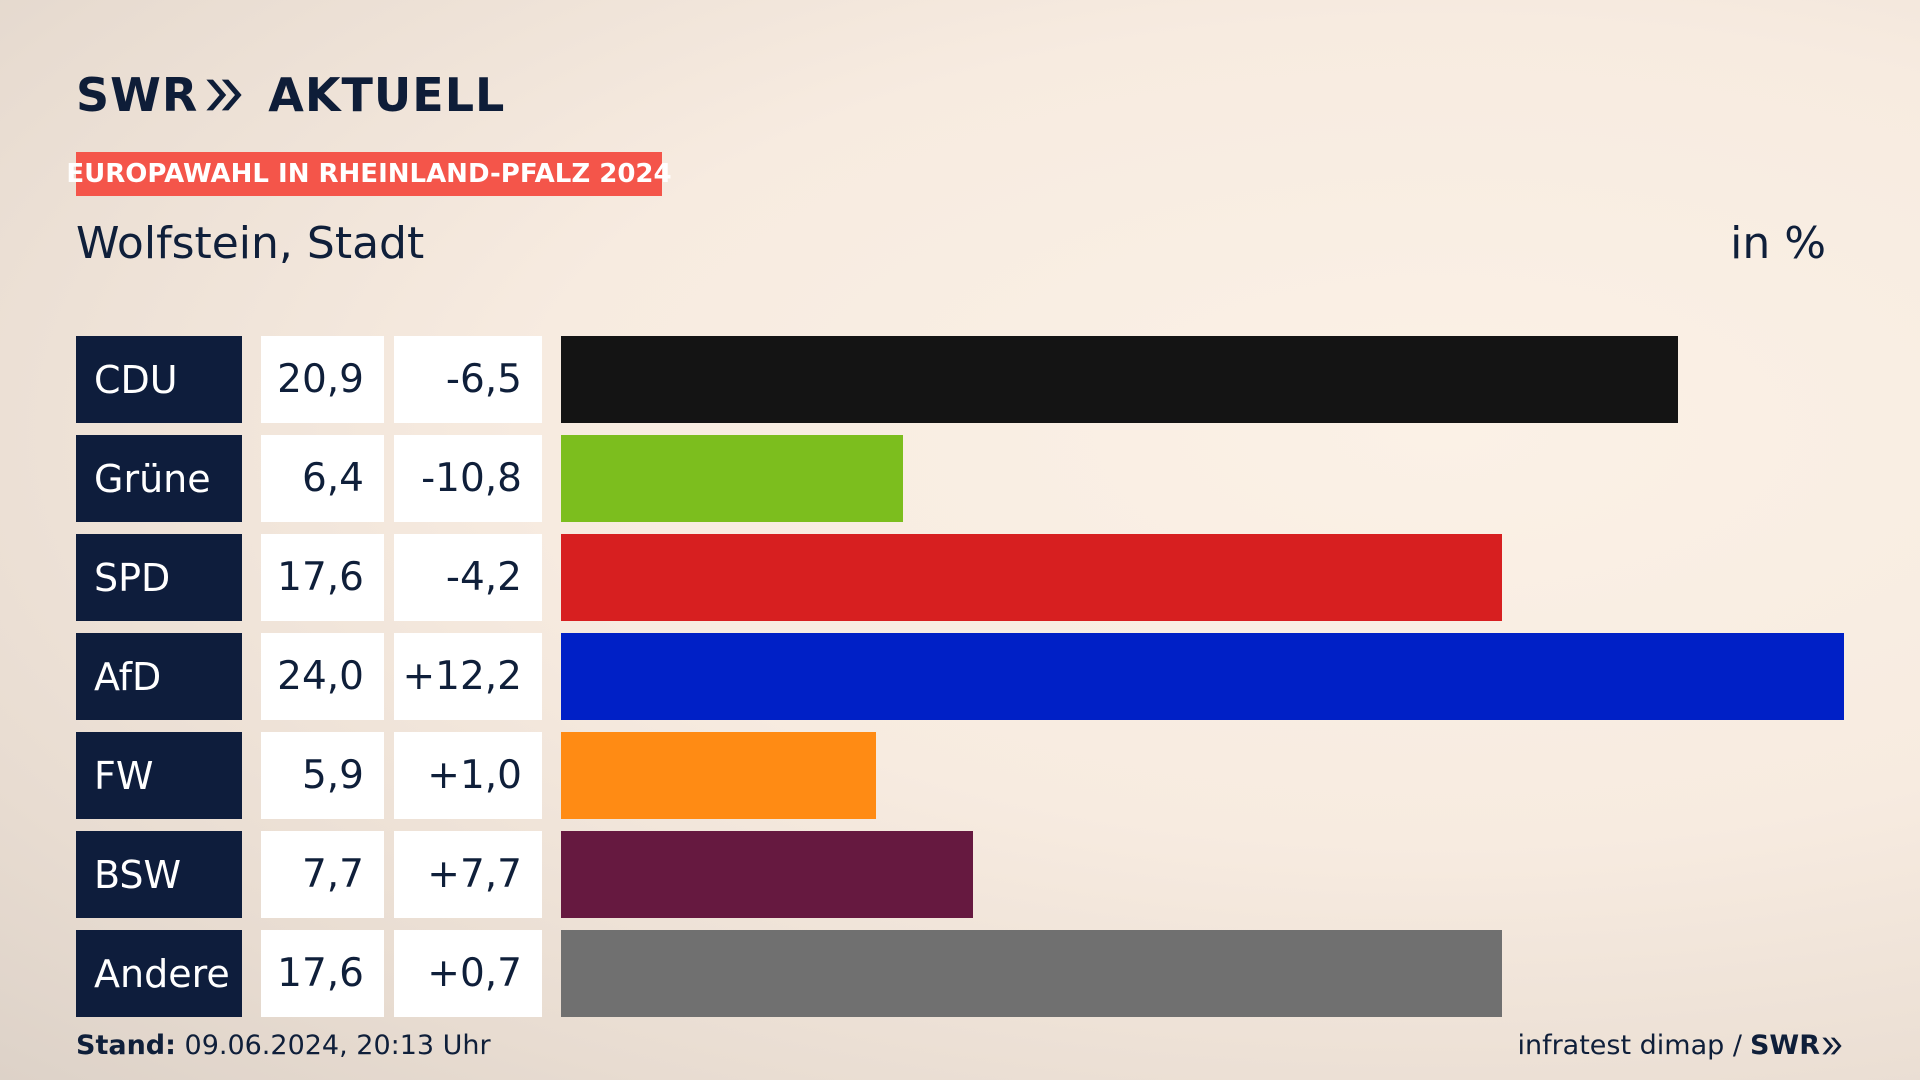 This screenshot has width=1920, height=1080. Describe the element at coordinates (1629, 1045) in the screenshot. I see `source-text: infratest dimap /` at that location.